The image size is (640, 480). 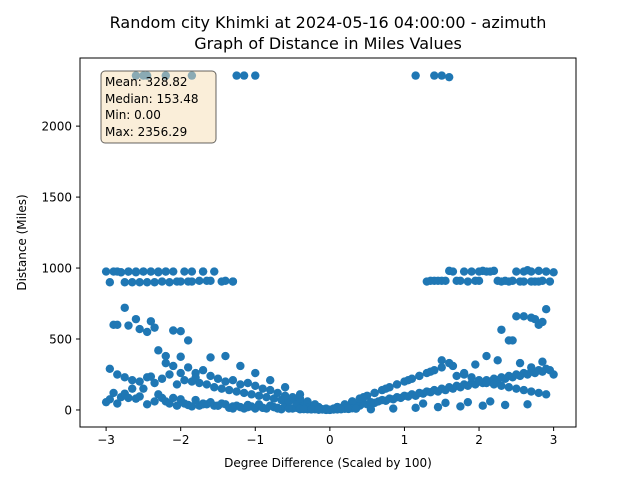 What do you see at coordinates (56, 269) in the screenshot?
I see `y-tick-label: 1000` at bounding box center [56, 269].